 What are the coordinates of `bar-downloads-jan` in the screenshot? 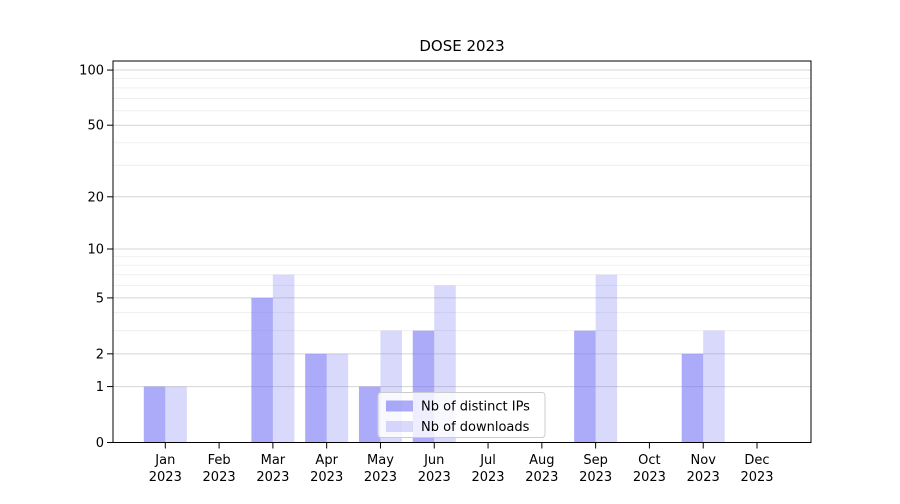 It's located at (176, 414).